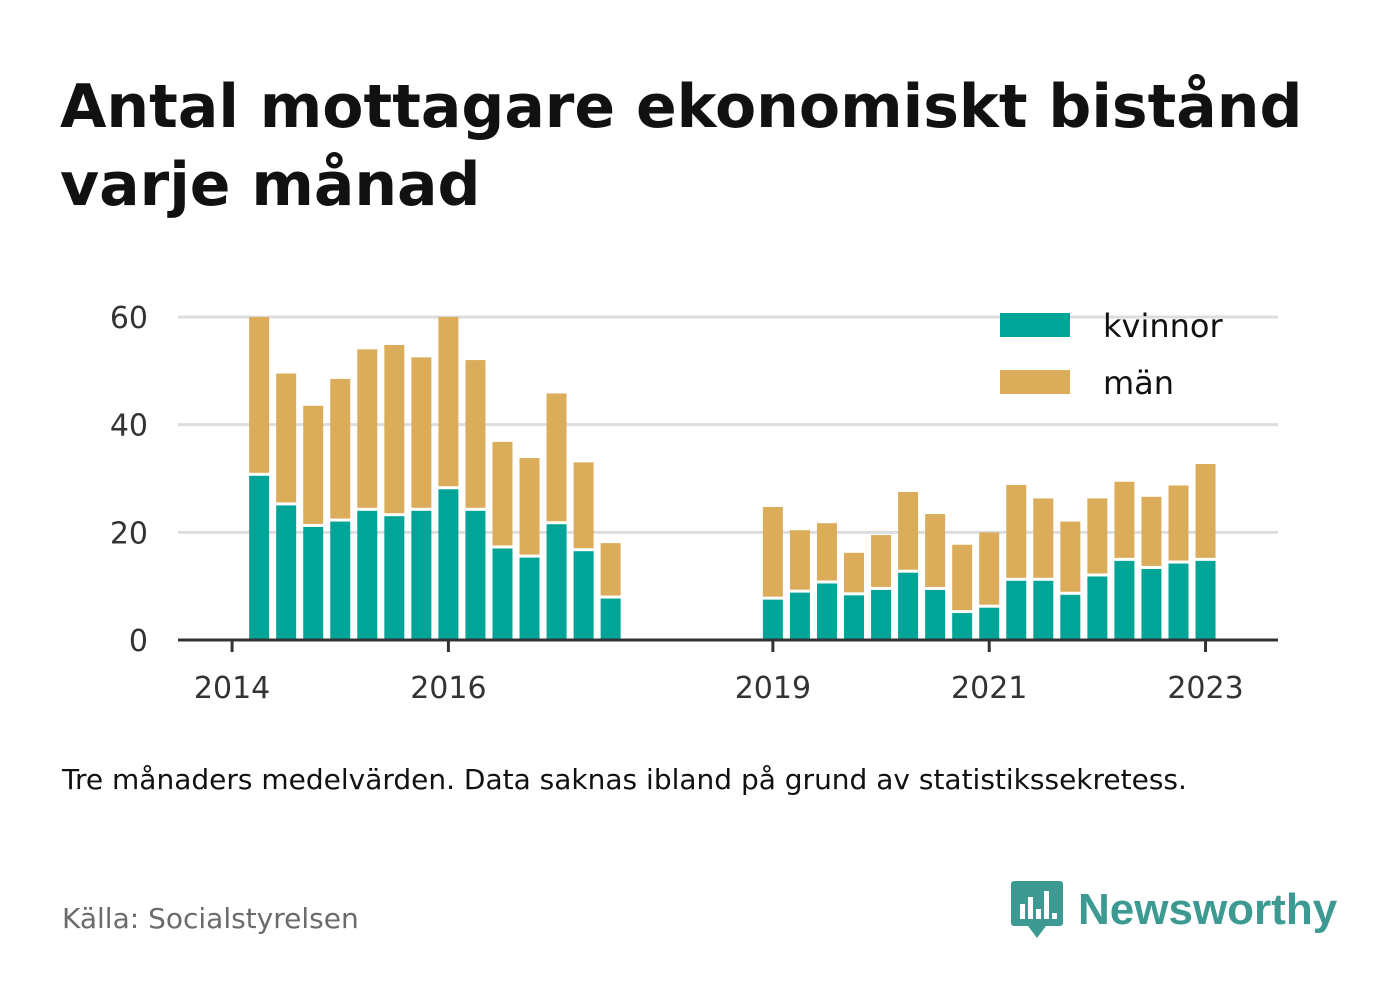 This screenshot has height=999, width=1382. Describe the element at coordinates (1138, 383) in the screenshot. I see `legend-label: män` at that location.